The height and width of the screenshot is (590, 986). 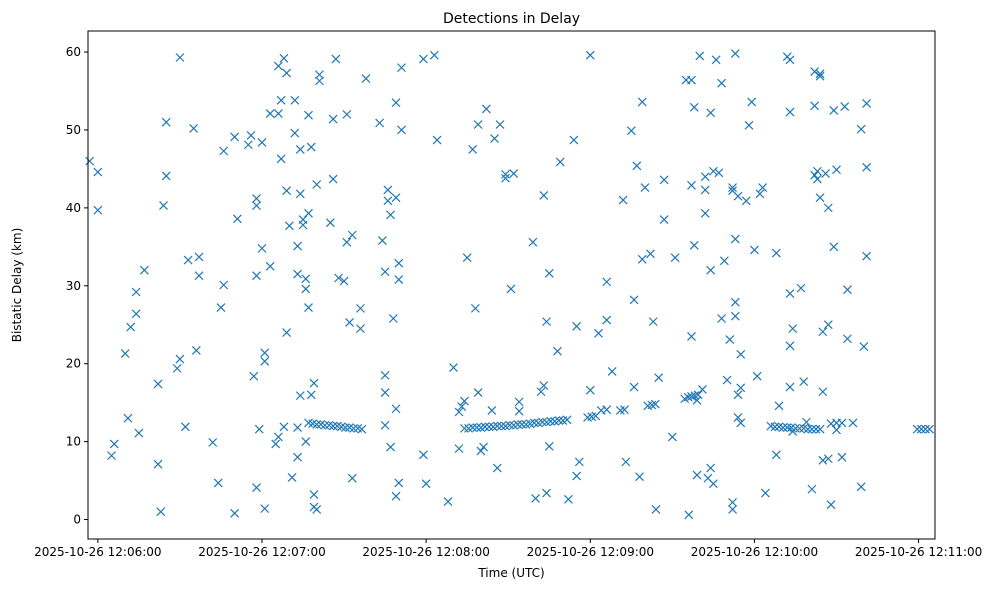 I want to click on y-tick-label: 50, so click(x=73, y=130).